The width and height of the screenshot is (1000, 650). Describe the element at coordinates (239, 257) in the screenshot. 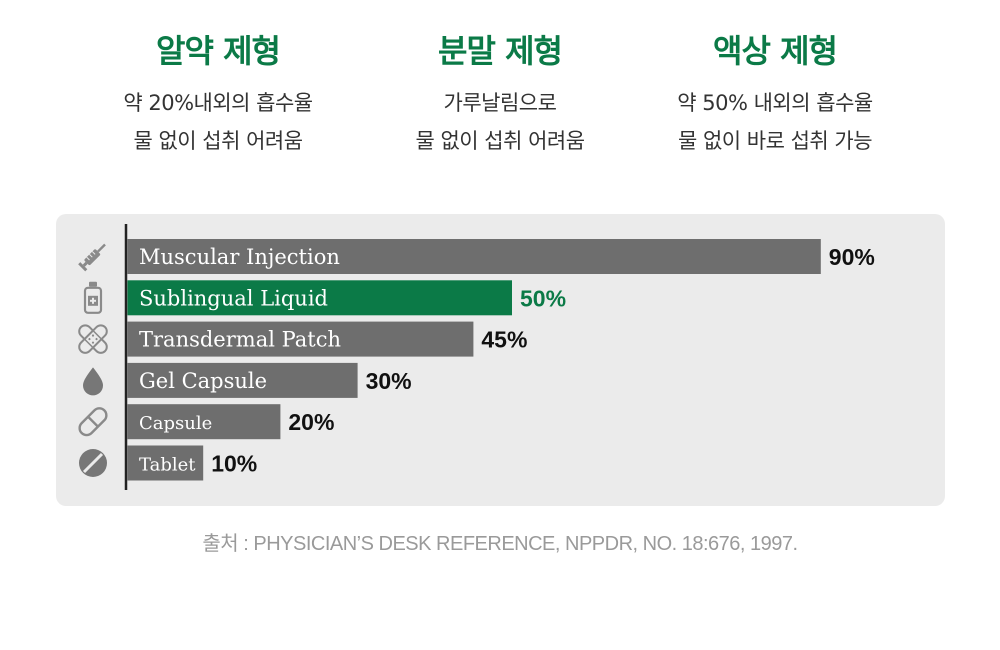

I see `bar-category-label: Muscular Injection` at that location.